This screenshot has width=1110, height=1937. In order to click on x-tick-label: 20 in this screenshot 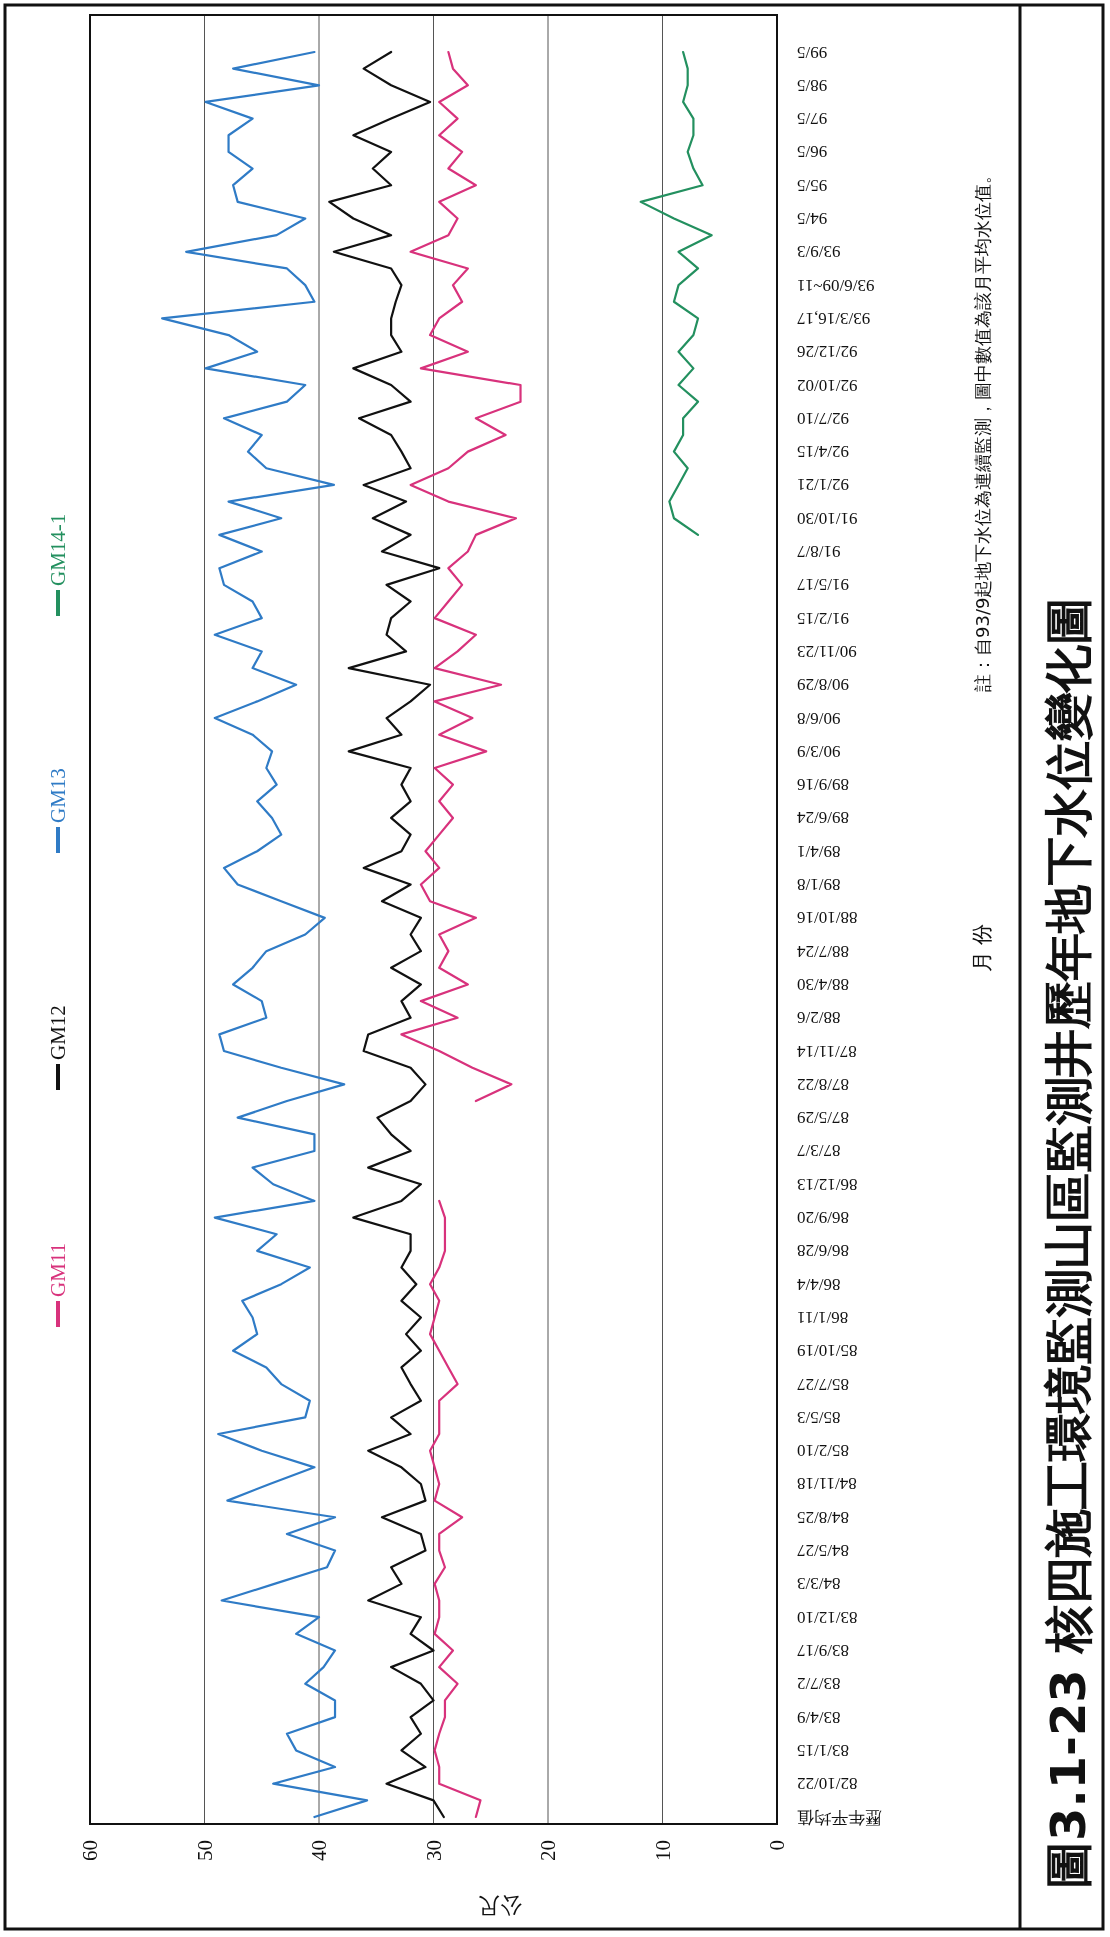, I will do `click(548, 1850)`.